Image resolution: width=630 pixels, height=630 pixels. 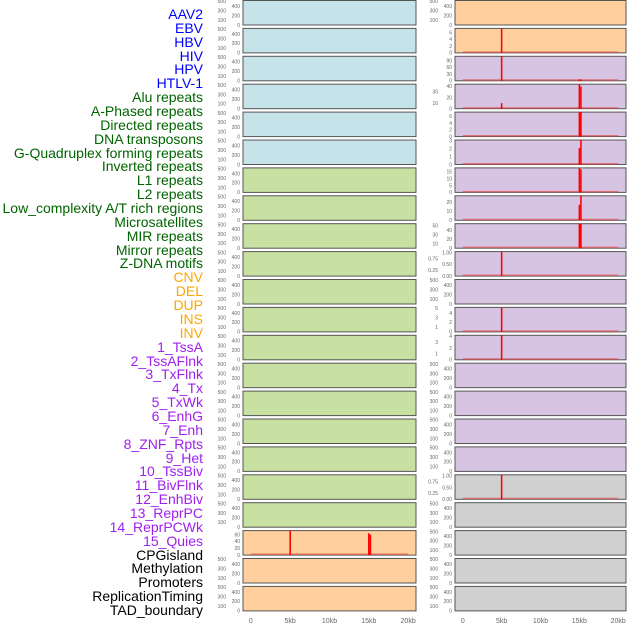 What do you see at coordinates (329, 96) in the screenshot?
I see `panel-HIV` at bounding box center [329, 96].